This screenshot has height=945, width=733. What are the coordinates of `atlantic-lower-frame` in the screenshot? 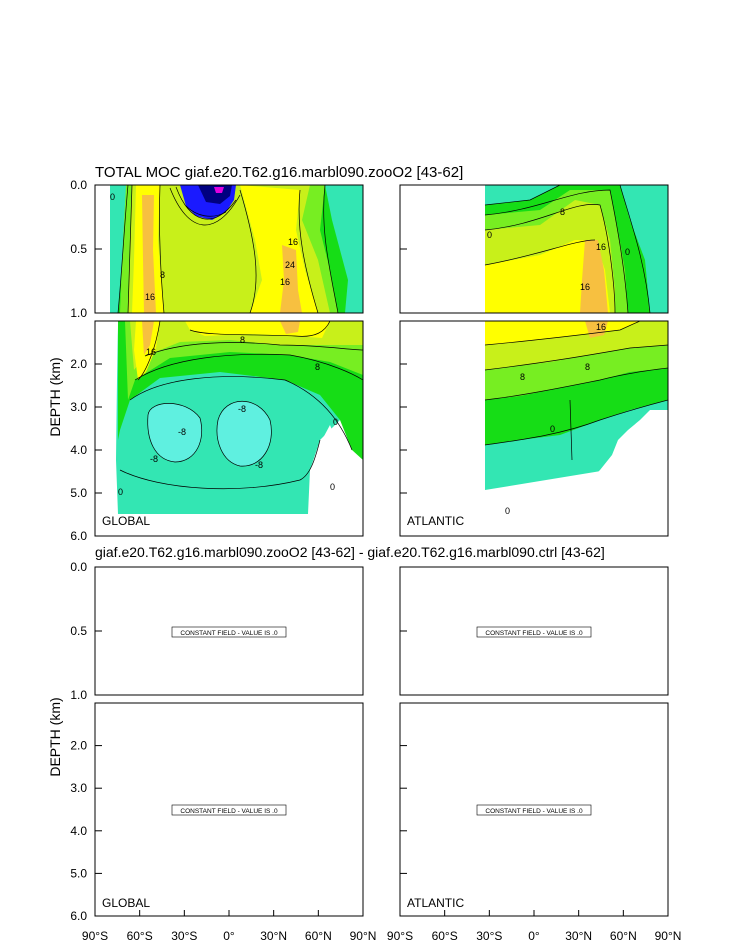 It's located at (534, 428).